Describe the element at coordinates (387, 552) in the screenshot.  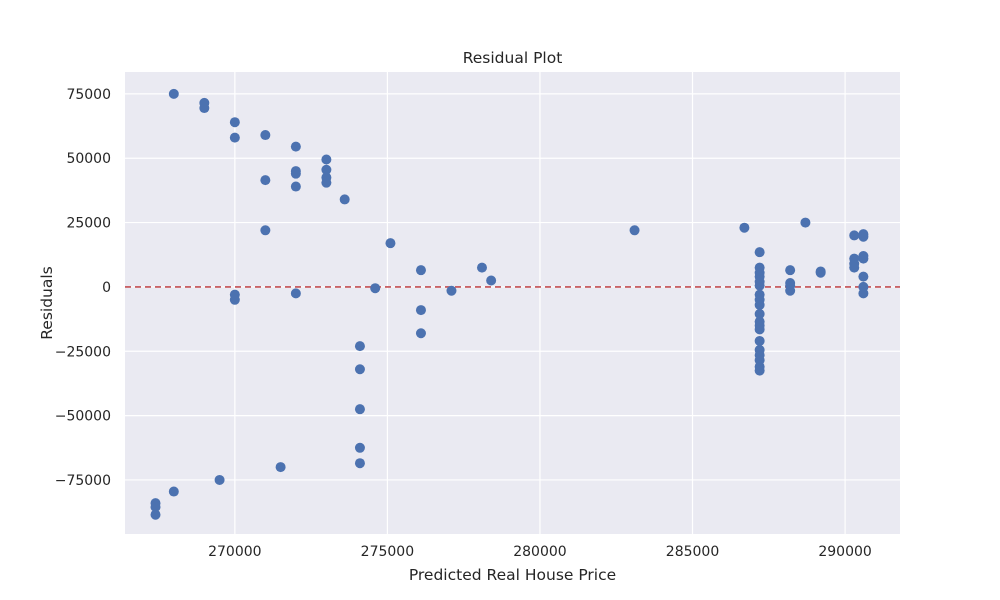
I see `x-tick-label: 275000` at that location.